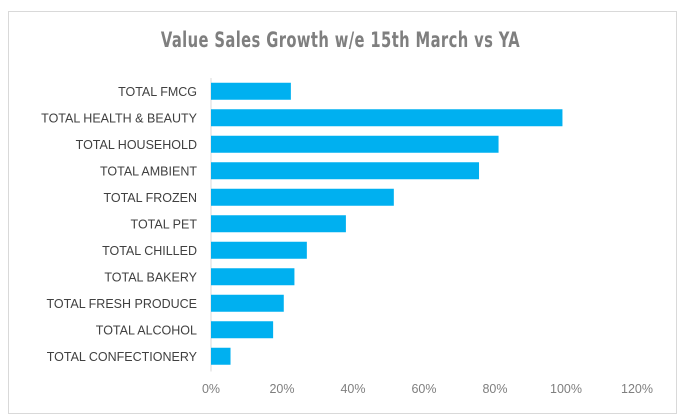 The width and height of the screenshot is (681, 419). Describe the element at coordinates (150, 198) in the screenshot. I see `category-label: TOTAL FROZEN` at that location.